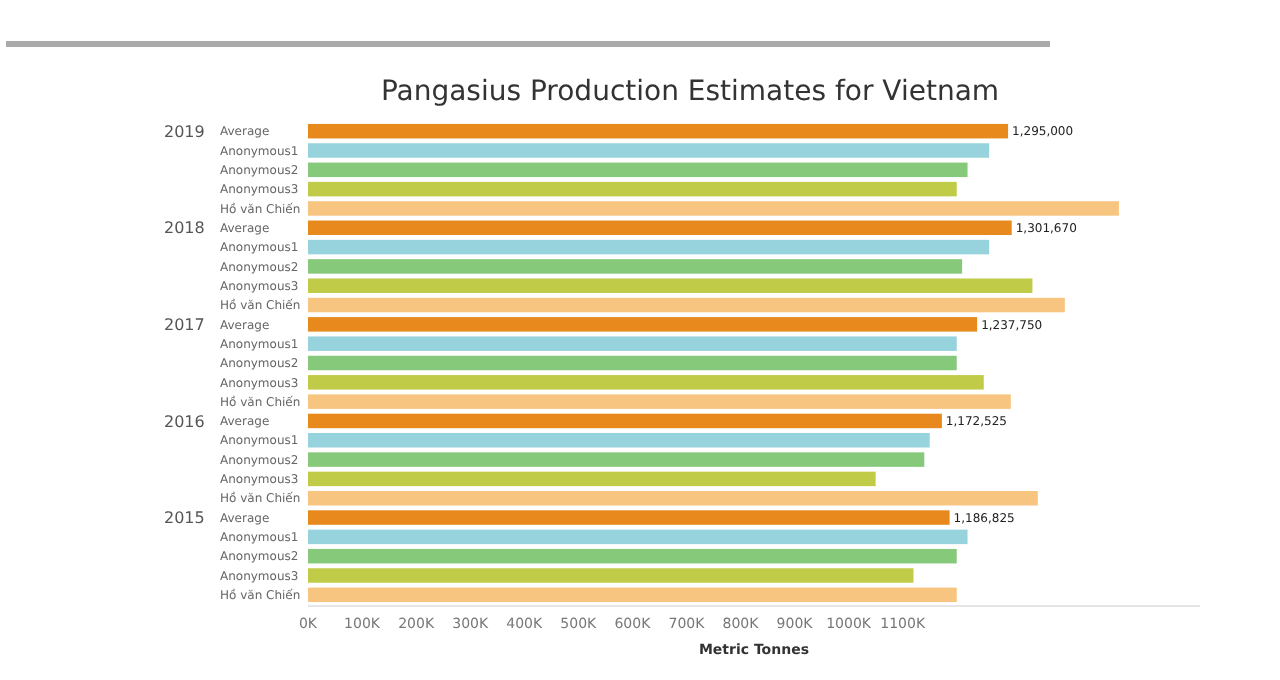 The image size is (1280, 680). Describe the element at coordinates (184, 518) in the screenshot. I see `text: 2015` at that location.